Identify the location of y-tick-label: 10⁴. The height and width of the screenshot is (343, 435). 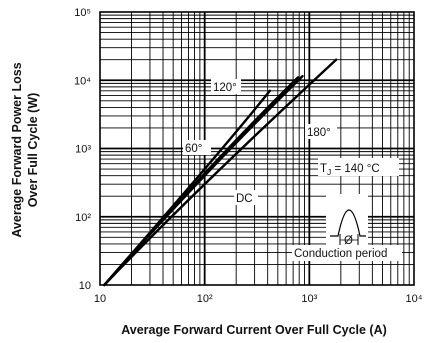
(82, 81).